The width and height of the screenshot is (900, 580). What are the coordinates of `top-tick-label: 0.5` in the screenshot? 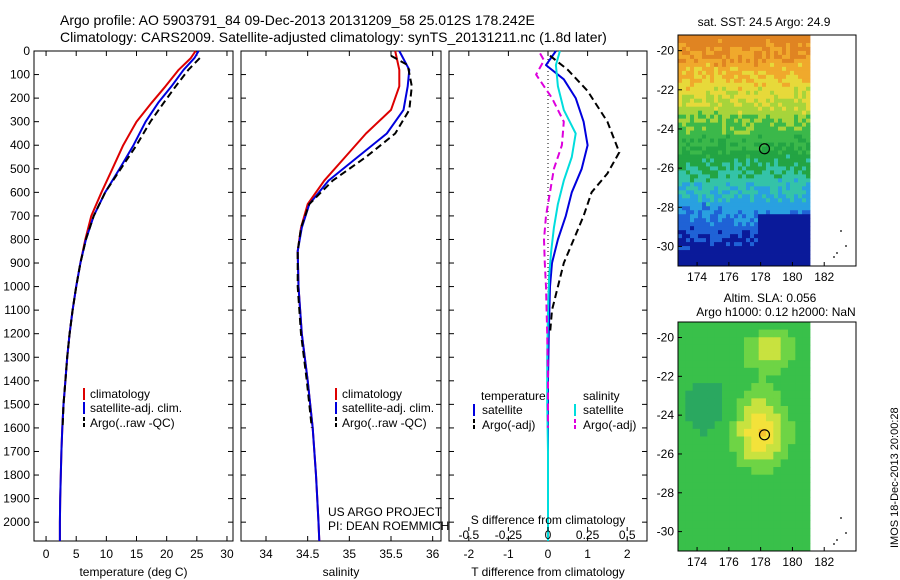 It's located at (627, 535).